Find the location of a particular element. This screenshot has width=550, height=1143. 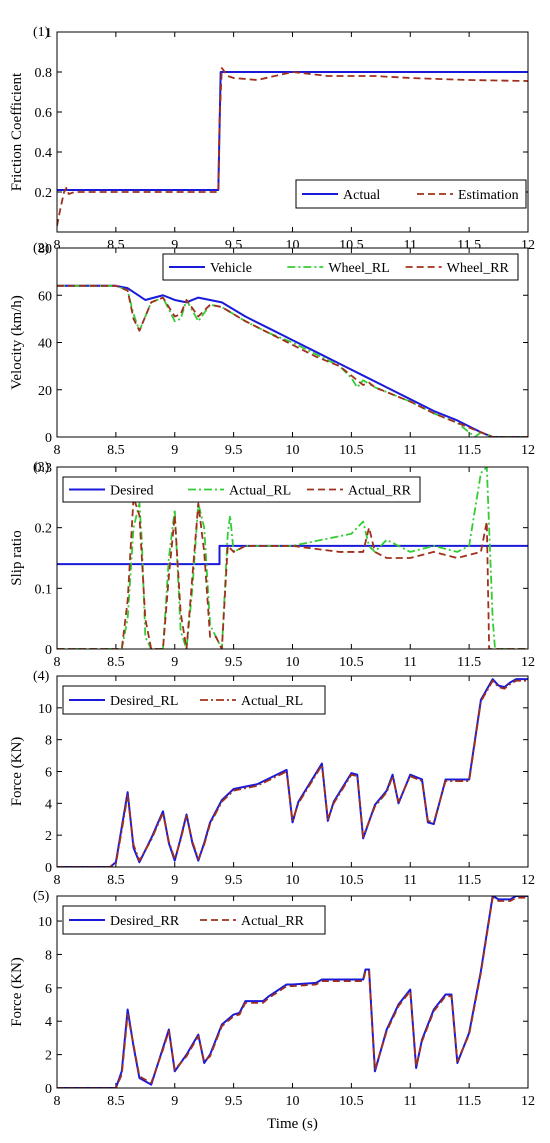

legend: Desired_RL Actual_RL is located at coordinates (194, 700).